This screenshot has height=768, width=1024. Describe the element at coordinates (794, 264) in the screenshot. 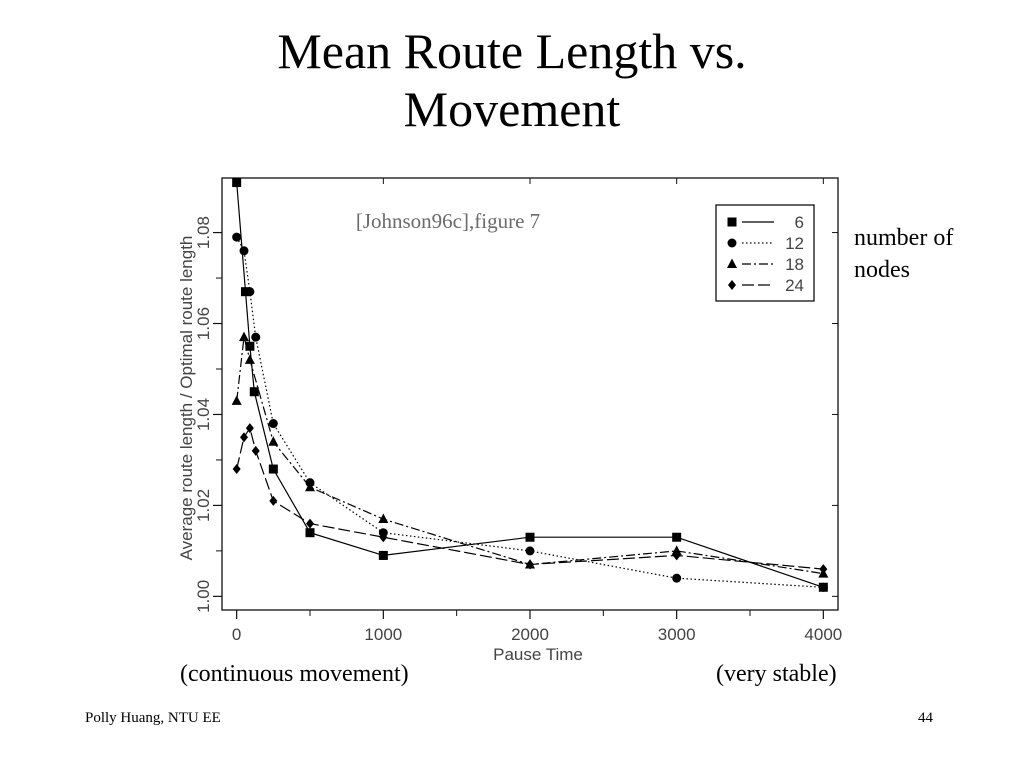

I see `legend-label-18: 18` at that location.